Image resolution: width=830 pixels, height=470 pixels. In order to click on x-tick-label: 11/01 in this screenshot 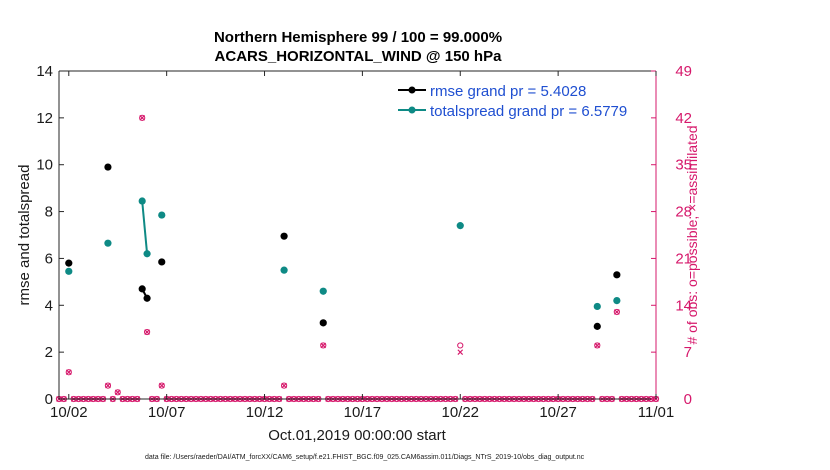, I will do `click(656, 412)`.